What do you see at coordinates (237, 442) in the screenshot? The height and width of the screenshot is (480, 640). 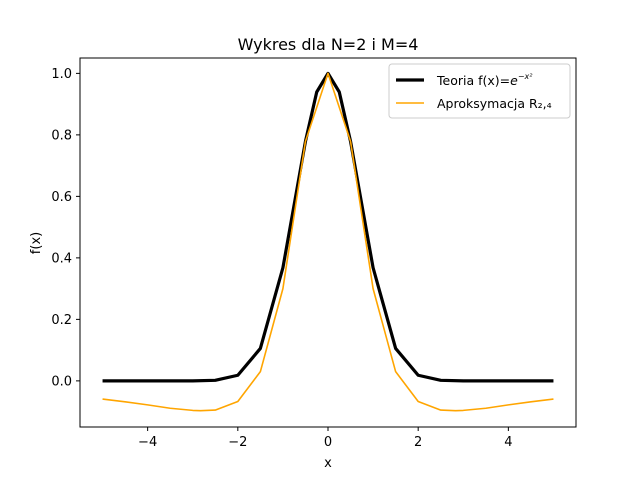 I see `x-tick-label: −2` at bounding box center [237, 442].